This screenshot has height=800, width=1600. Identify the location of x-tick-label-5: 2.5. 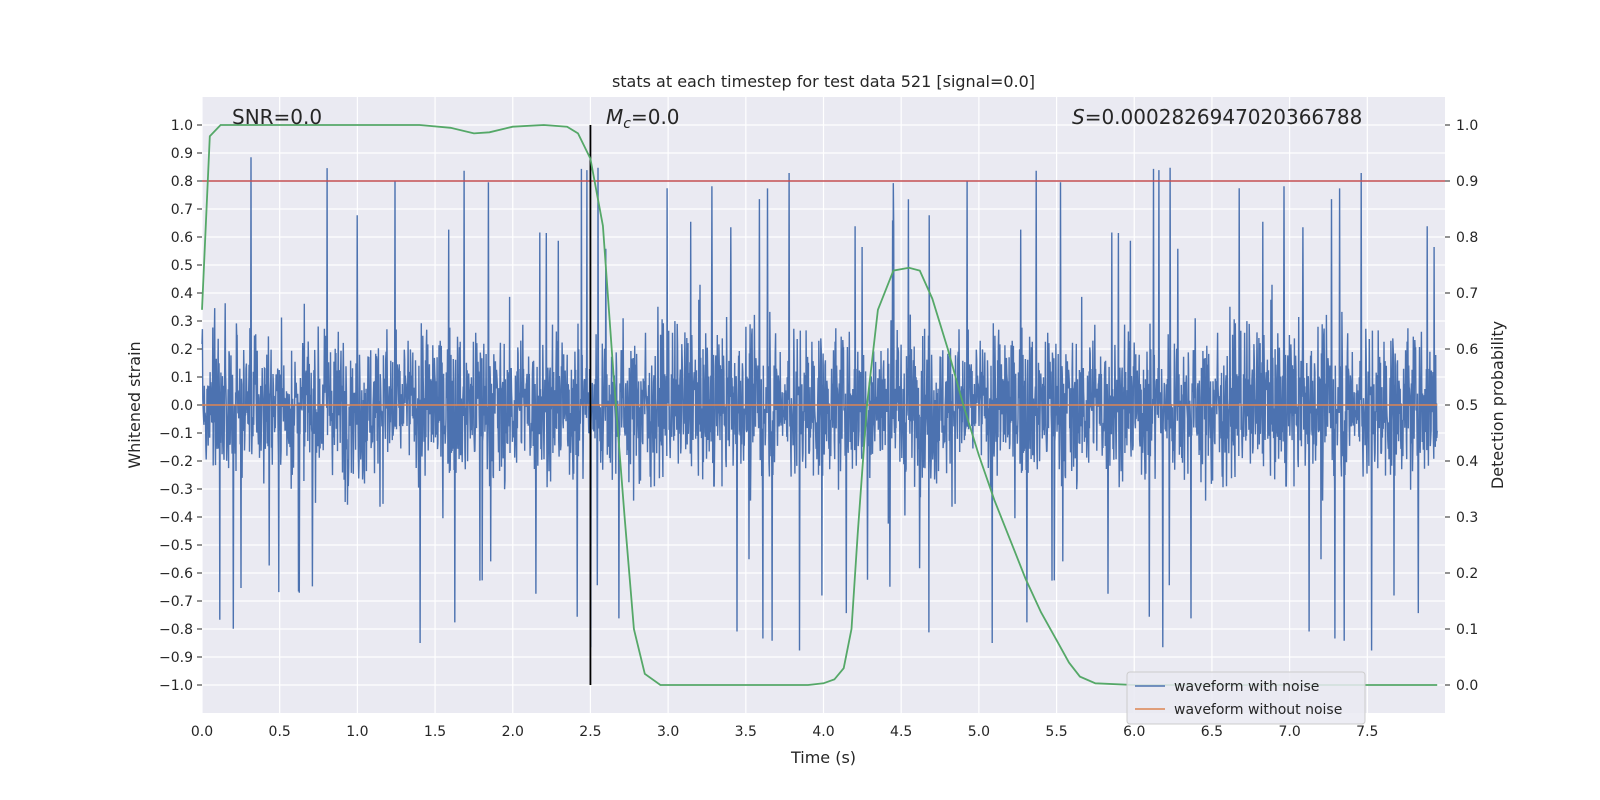
(590, 732).